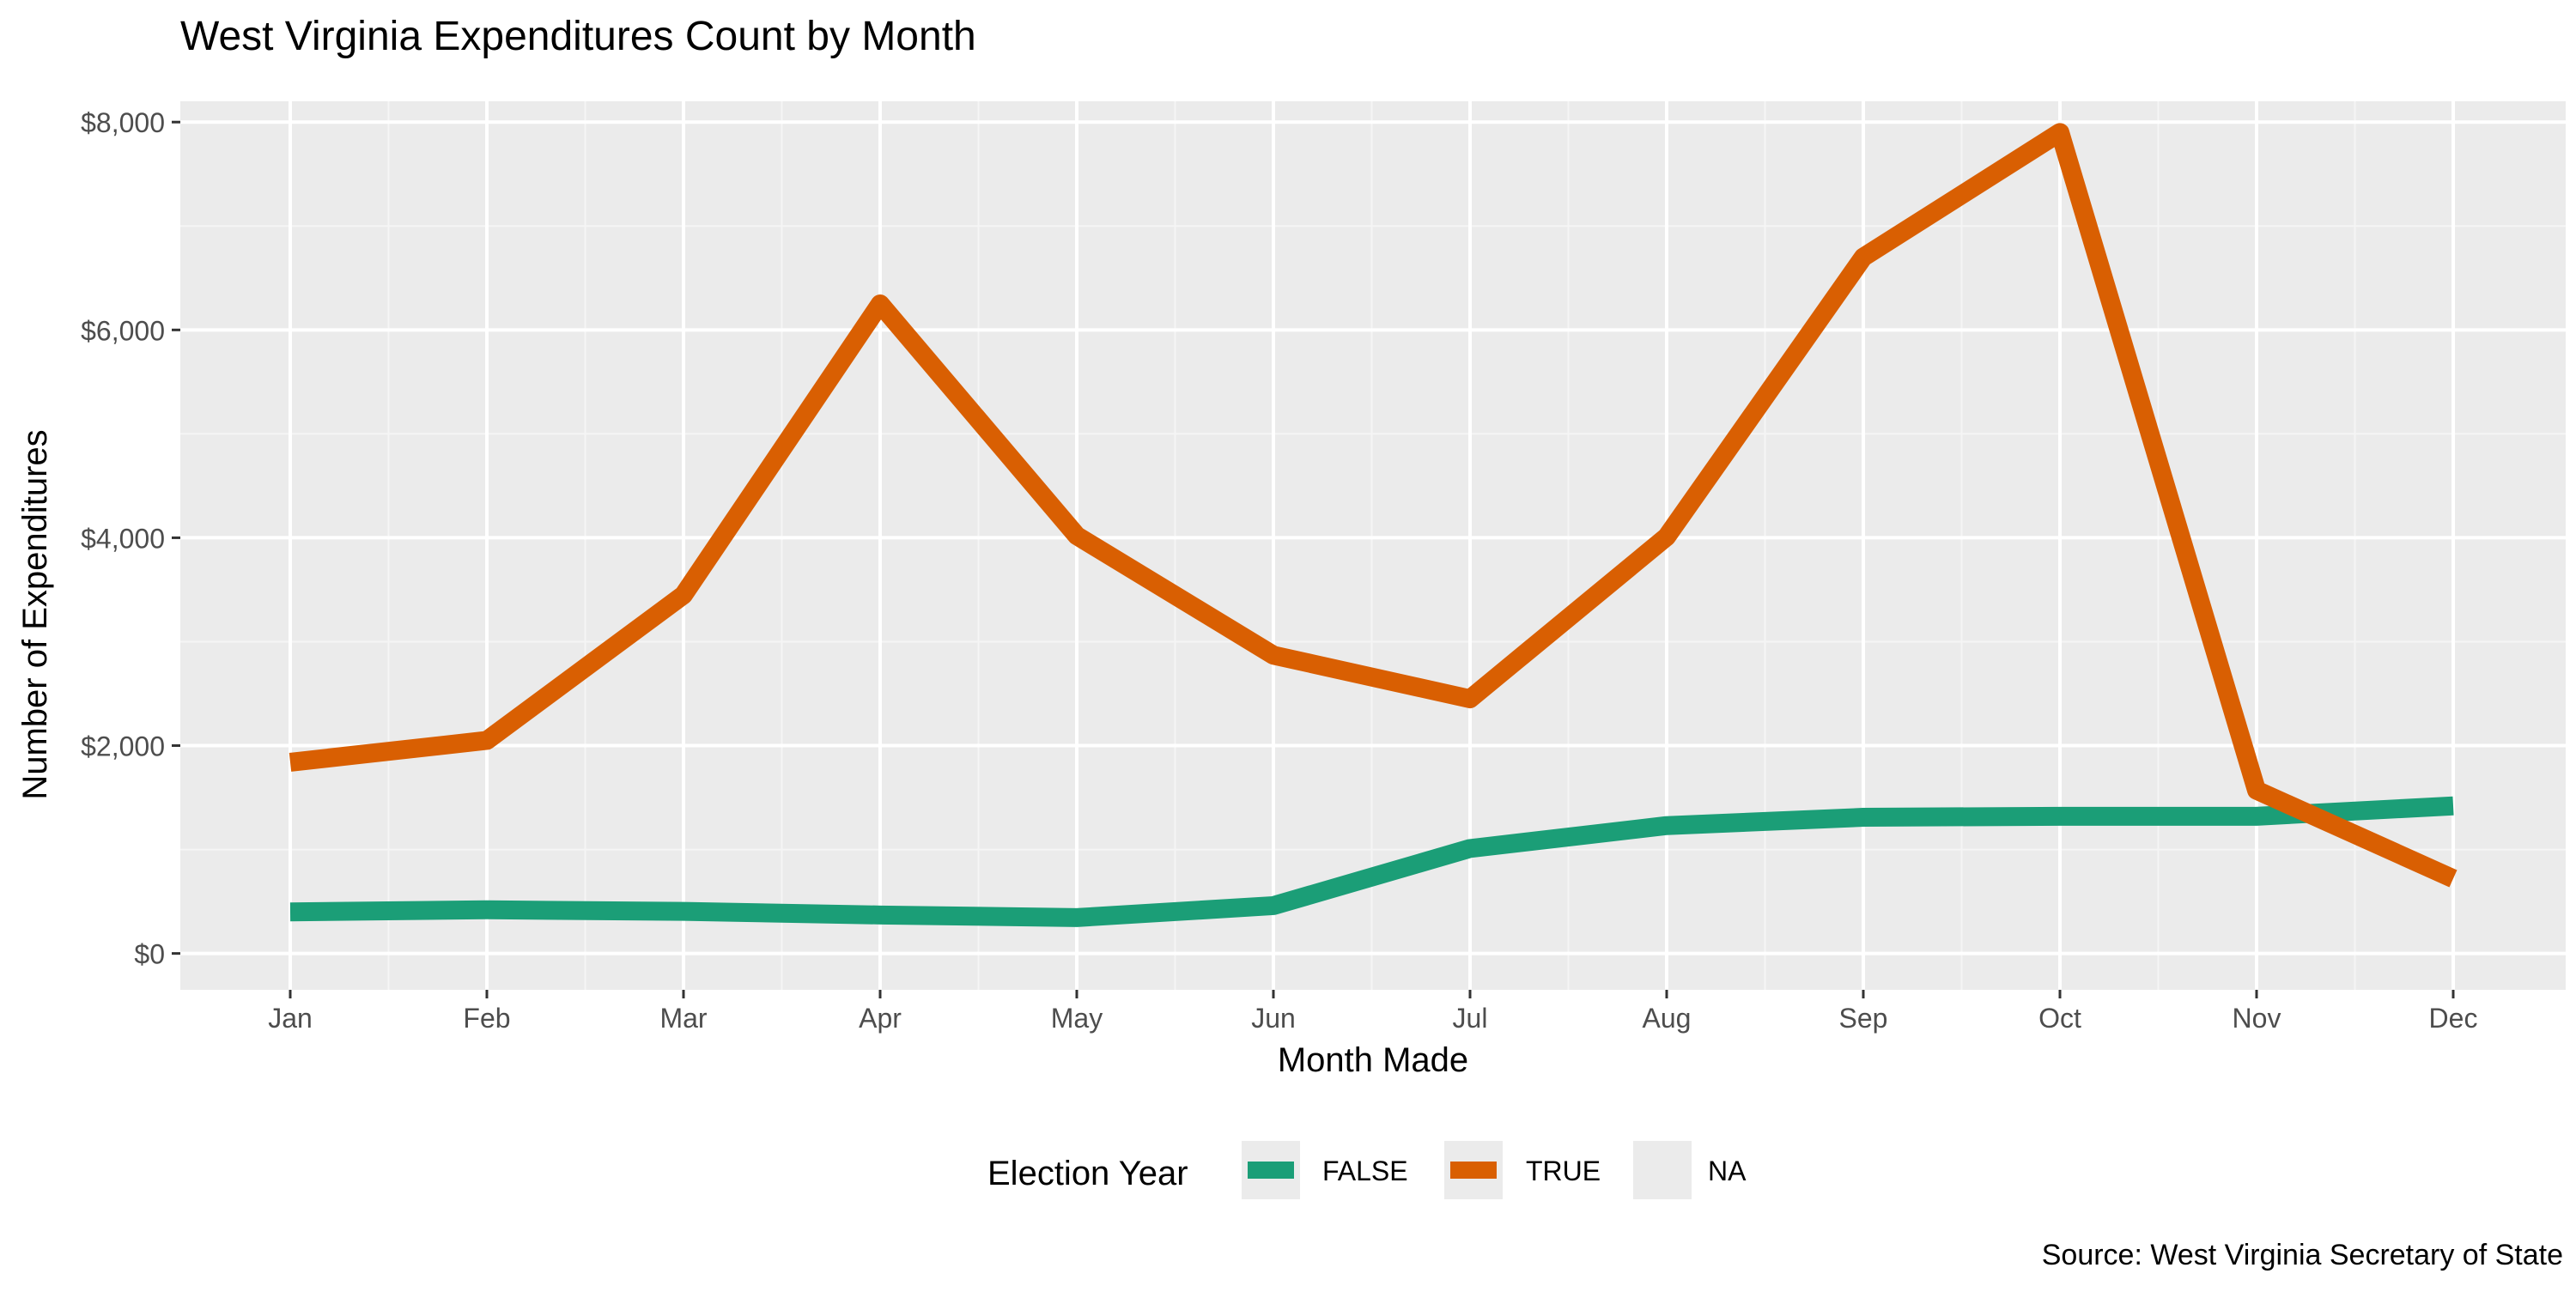  I want to click on x-tick-label: Jun, so click(1273, 1018).